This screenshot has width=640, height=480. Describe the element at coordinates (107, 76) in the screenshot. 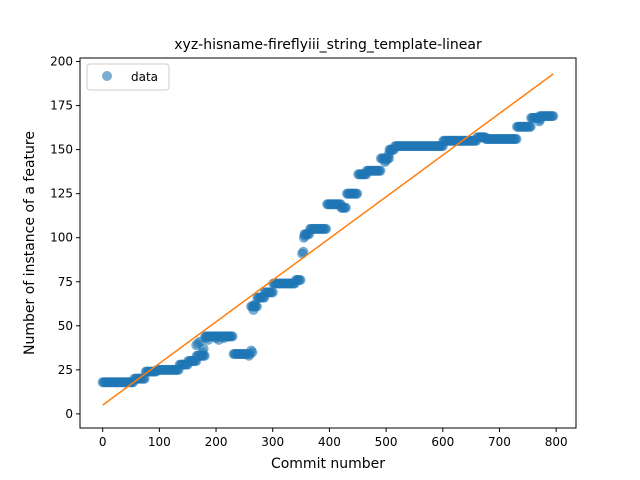

I see `legend-marker` at that location.